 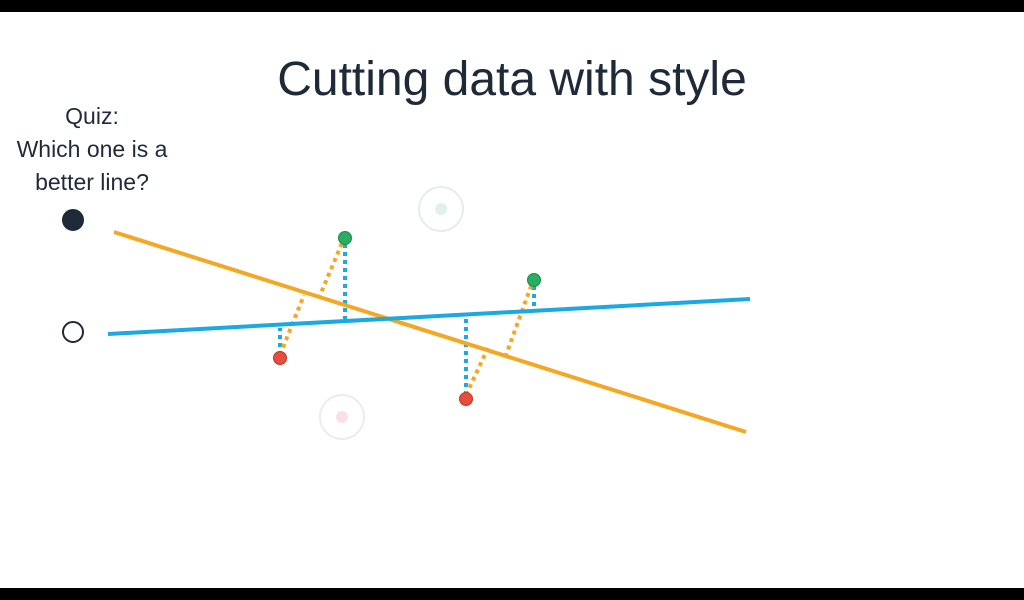 I want to click on orange-residuals, so click(x=407, y=315).